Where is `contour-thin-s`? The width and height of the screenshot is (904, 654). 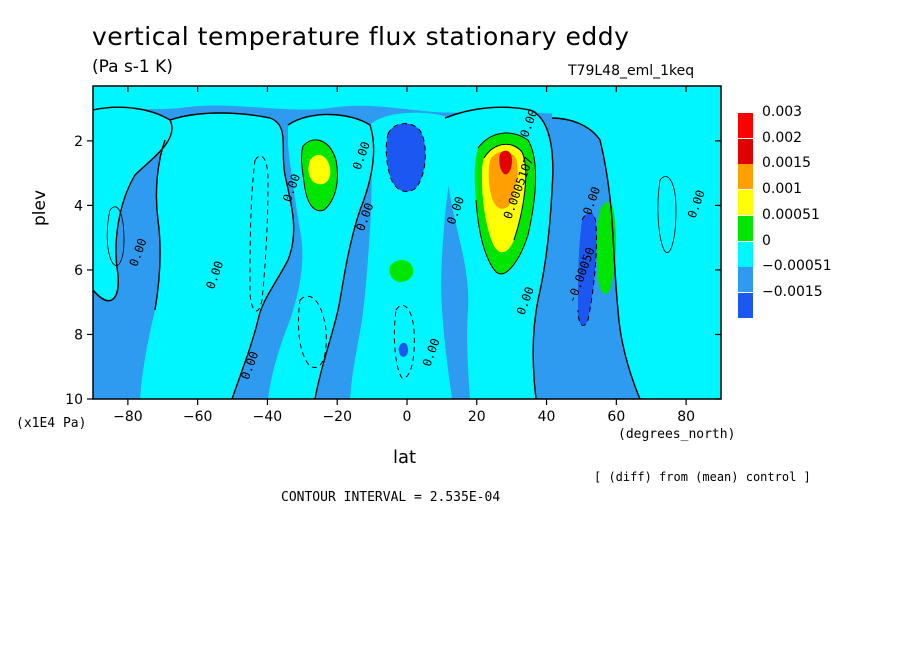 contour-thin-s is located at coordinates (115, 236).